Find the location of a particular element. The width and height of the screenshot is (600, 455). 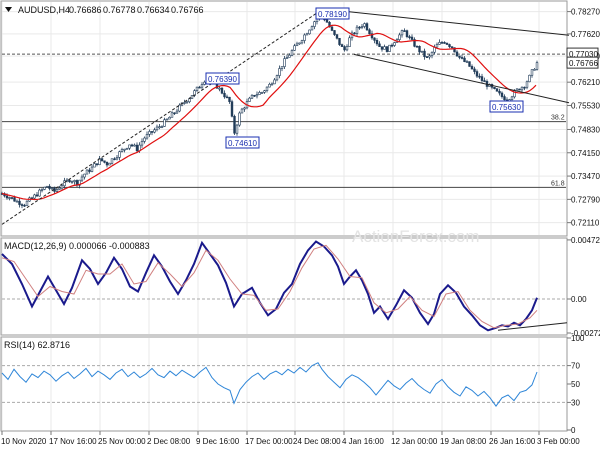

macd-axis-label: 0.00 is located at coordinates (579, 299).